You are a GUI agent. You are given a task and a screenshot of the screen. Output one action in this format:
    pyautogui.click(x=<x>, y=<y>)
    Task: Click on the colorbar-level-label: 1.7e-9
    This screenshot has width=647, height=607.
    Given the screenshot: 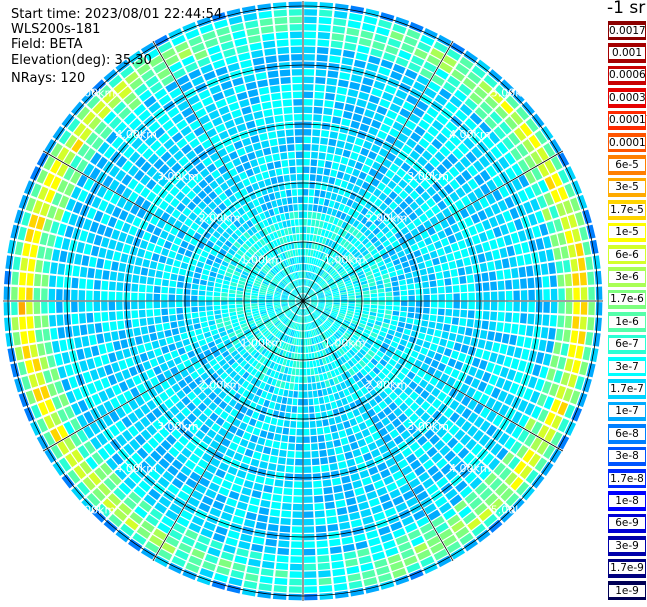 What is the action you would take?
    pyautogui.click(x=627, y=568)
    